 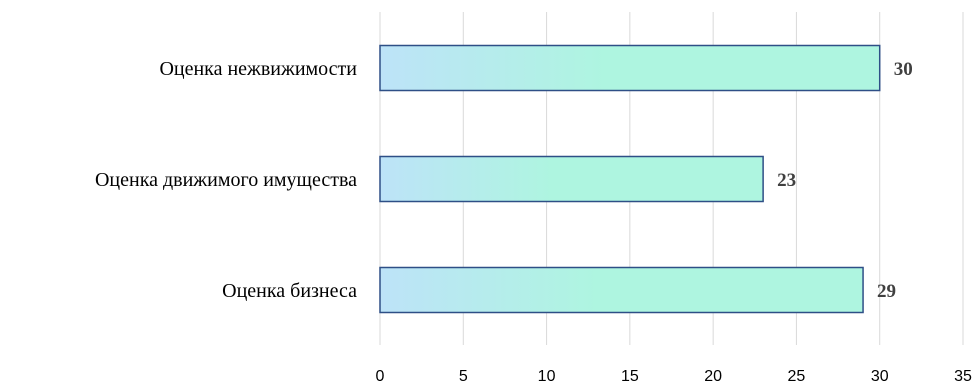 What do you see at coordinates (963, 376) in the screenshot?
I see `x-tick-label: 35` at bounding box center [963, 376].